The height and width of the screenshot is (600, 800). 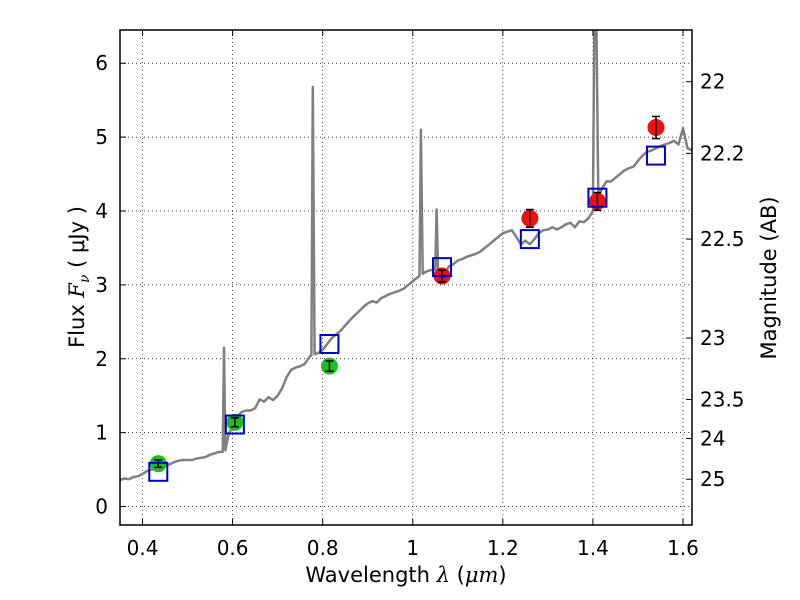 What do you see at coordinates (101, 63) in the screenshot?
I see `y-tick-label: 6` at bounding box center [101, 63].